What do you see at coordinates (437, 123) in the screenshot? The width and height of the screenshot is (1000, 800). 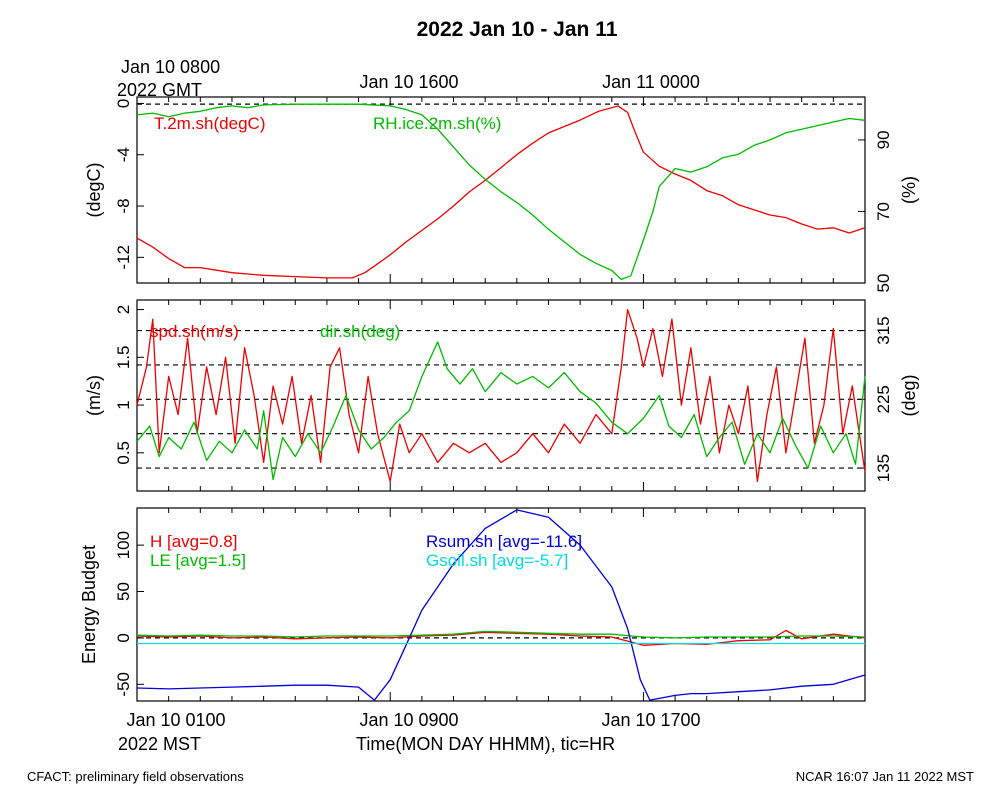 I see `series-legend-label: RH.ice.2m.sh(%)` at bounding box center [437, 123].